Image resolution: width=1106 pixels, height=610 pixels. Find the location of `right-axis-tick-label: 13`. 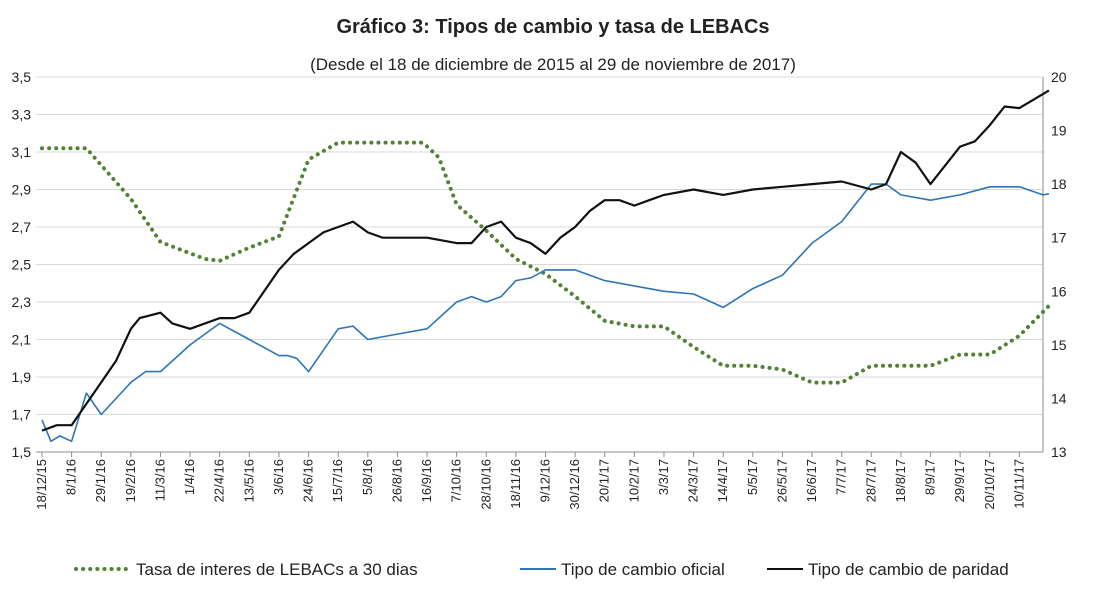

right-axis-tick-label: 13 is located at coordinates (1059, 452).